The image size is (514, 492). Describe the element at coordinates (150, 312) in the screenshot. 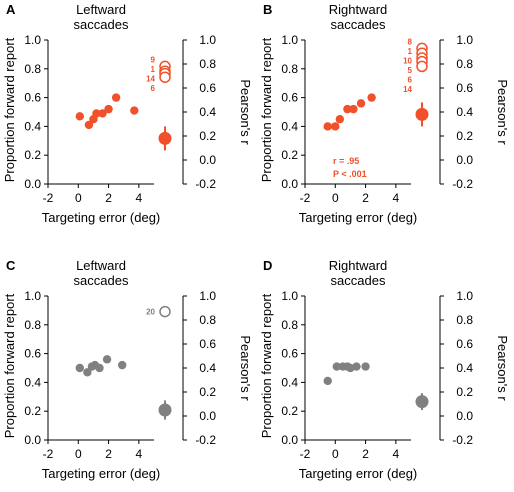

I see `subject-label: 20` at that location.